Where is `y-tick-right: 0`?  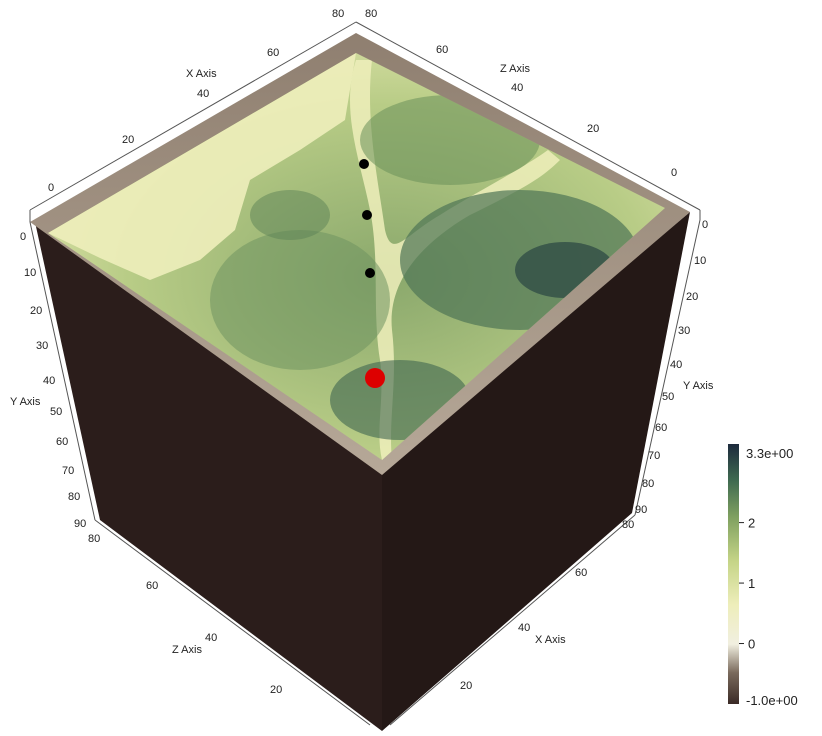
y-tick-right: 0 is located at coordinates (705, 225).